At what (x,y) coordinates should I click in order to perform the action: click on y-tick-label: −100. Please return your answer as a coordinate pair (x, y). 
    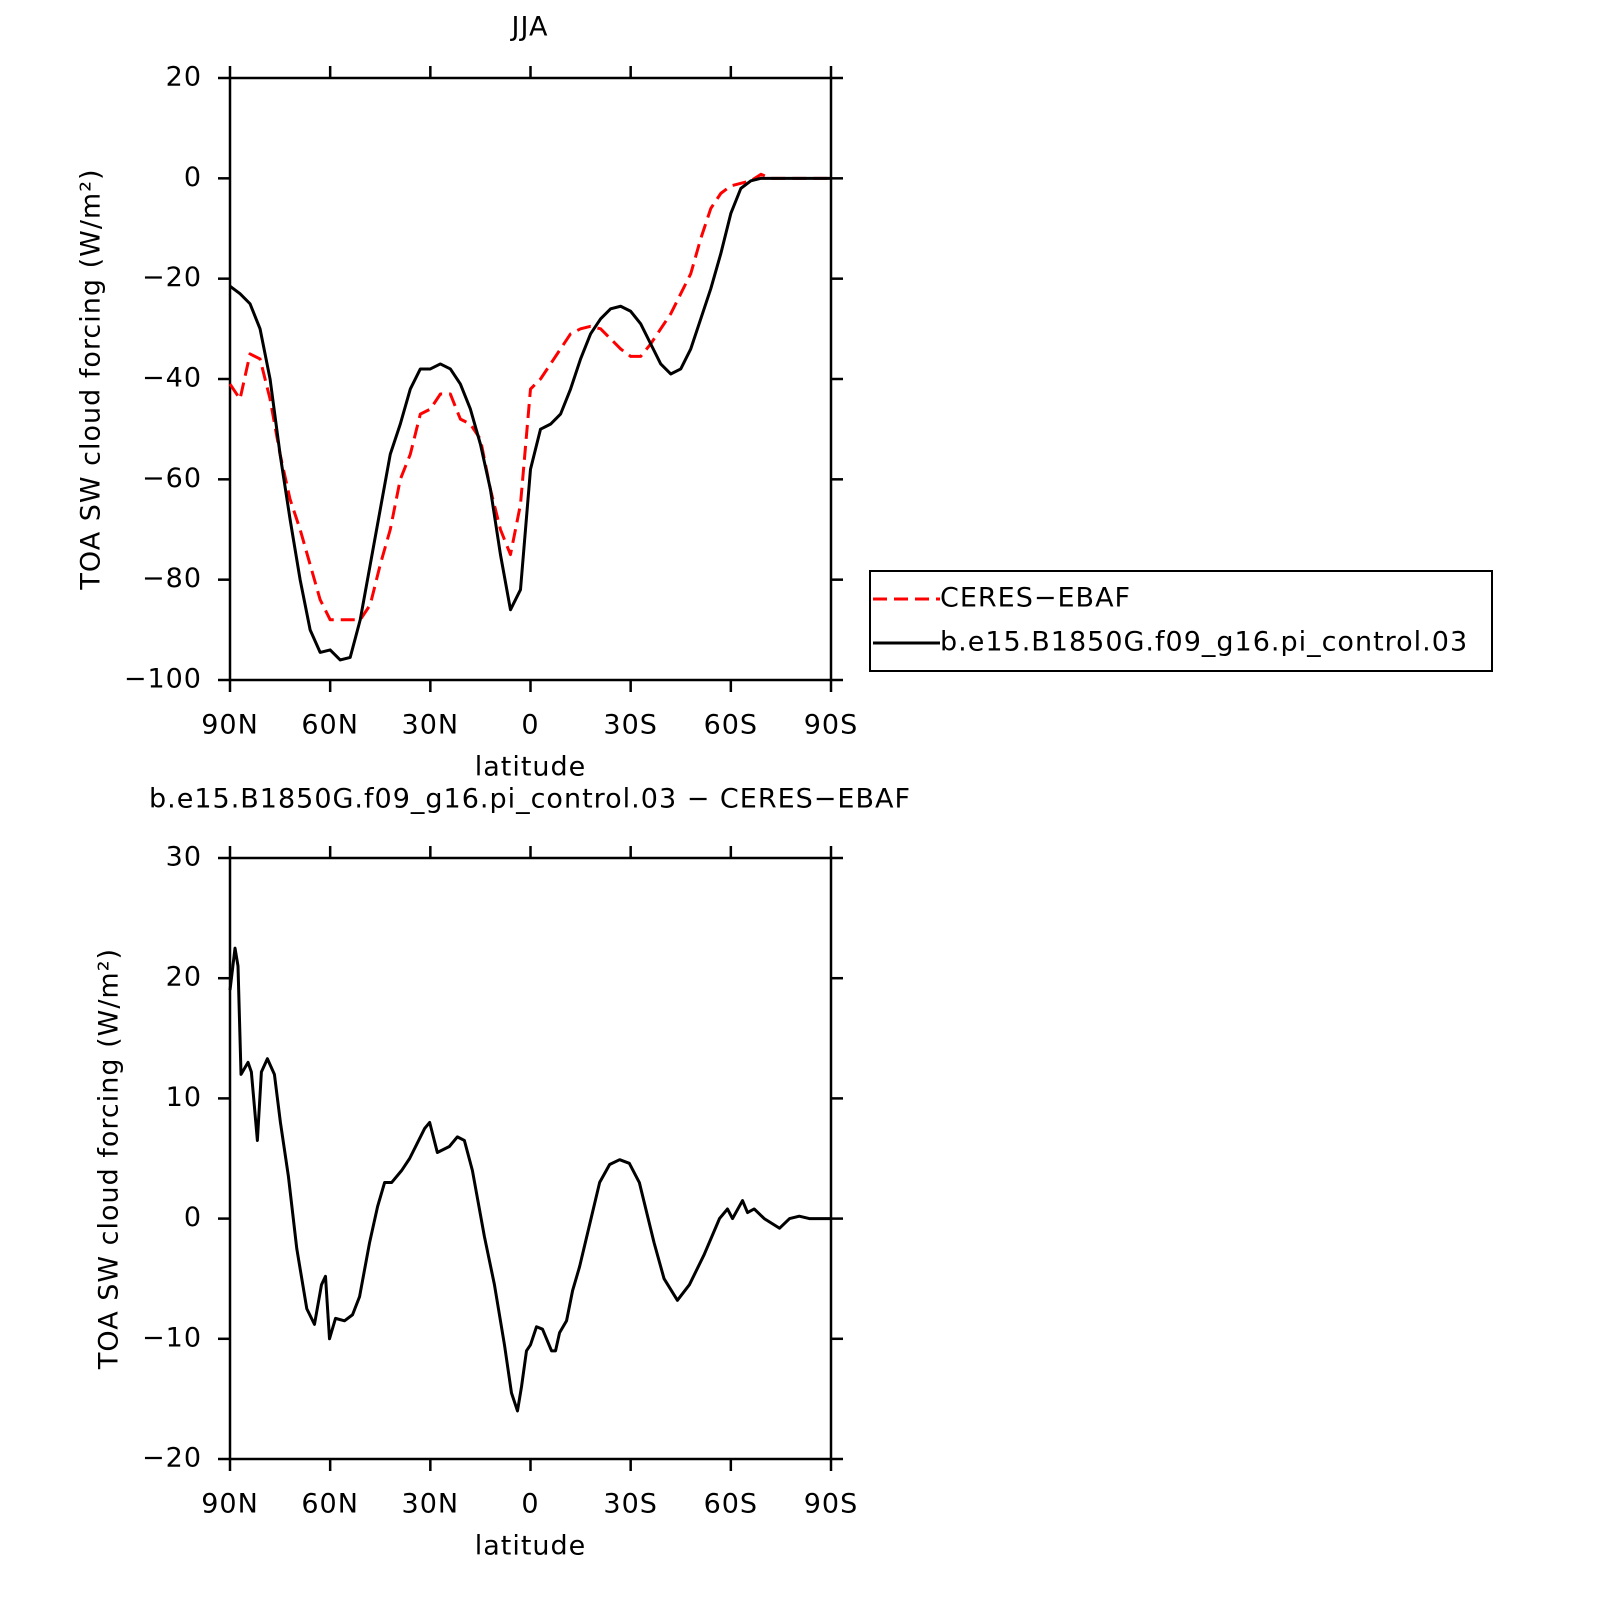
    Looking at the image, I should click on (163, 679).